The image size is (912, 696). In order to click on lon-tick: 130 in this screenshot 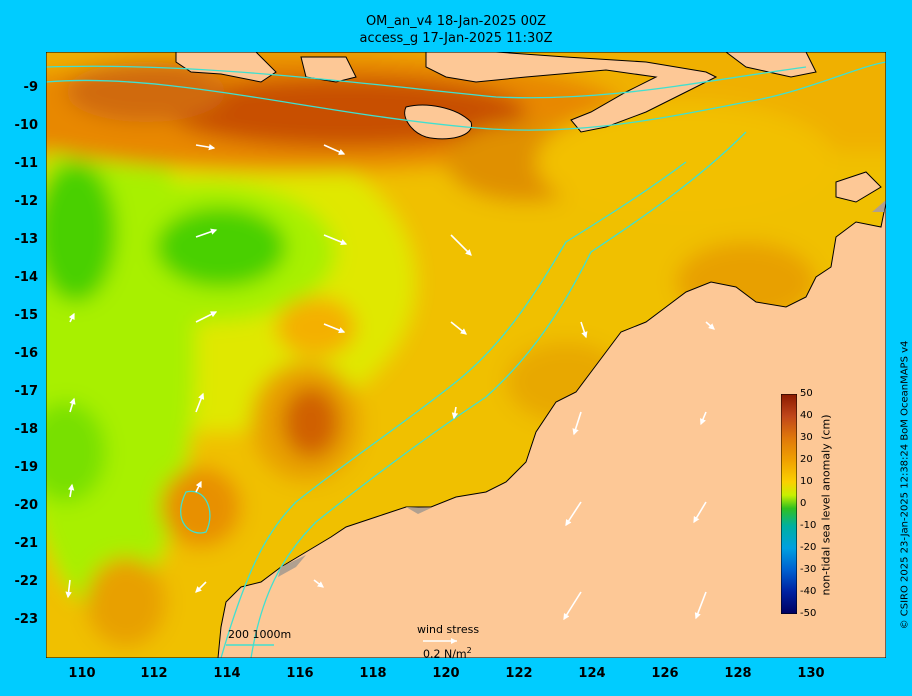, I will do `click(811, 673)`.